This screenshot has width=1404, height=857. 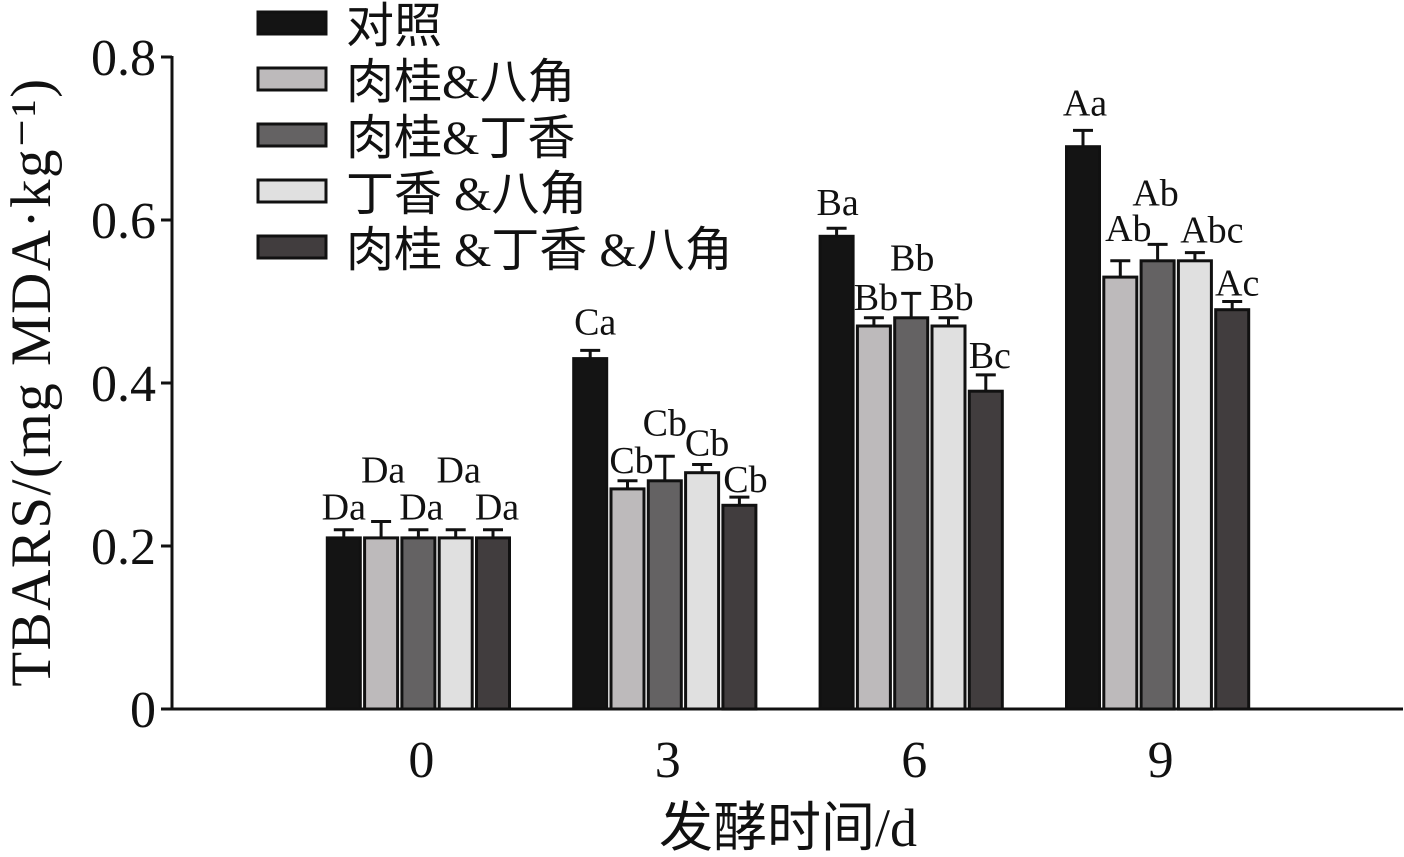 I want to click on significance-label-series-1-day-6: Ba, so click(x=837, y=203).